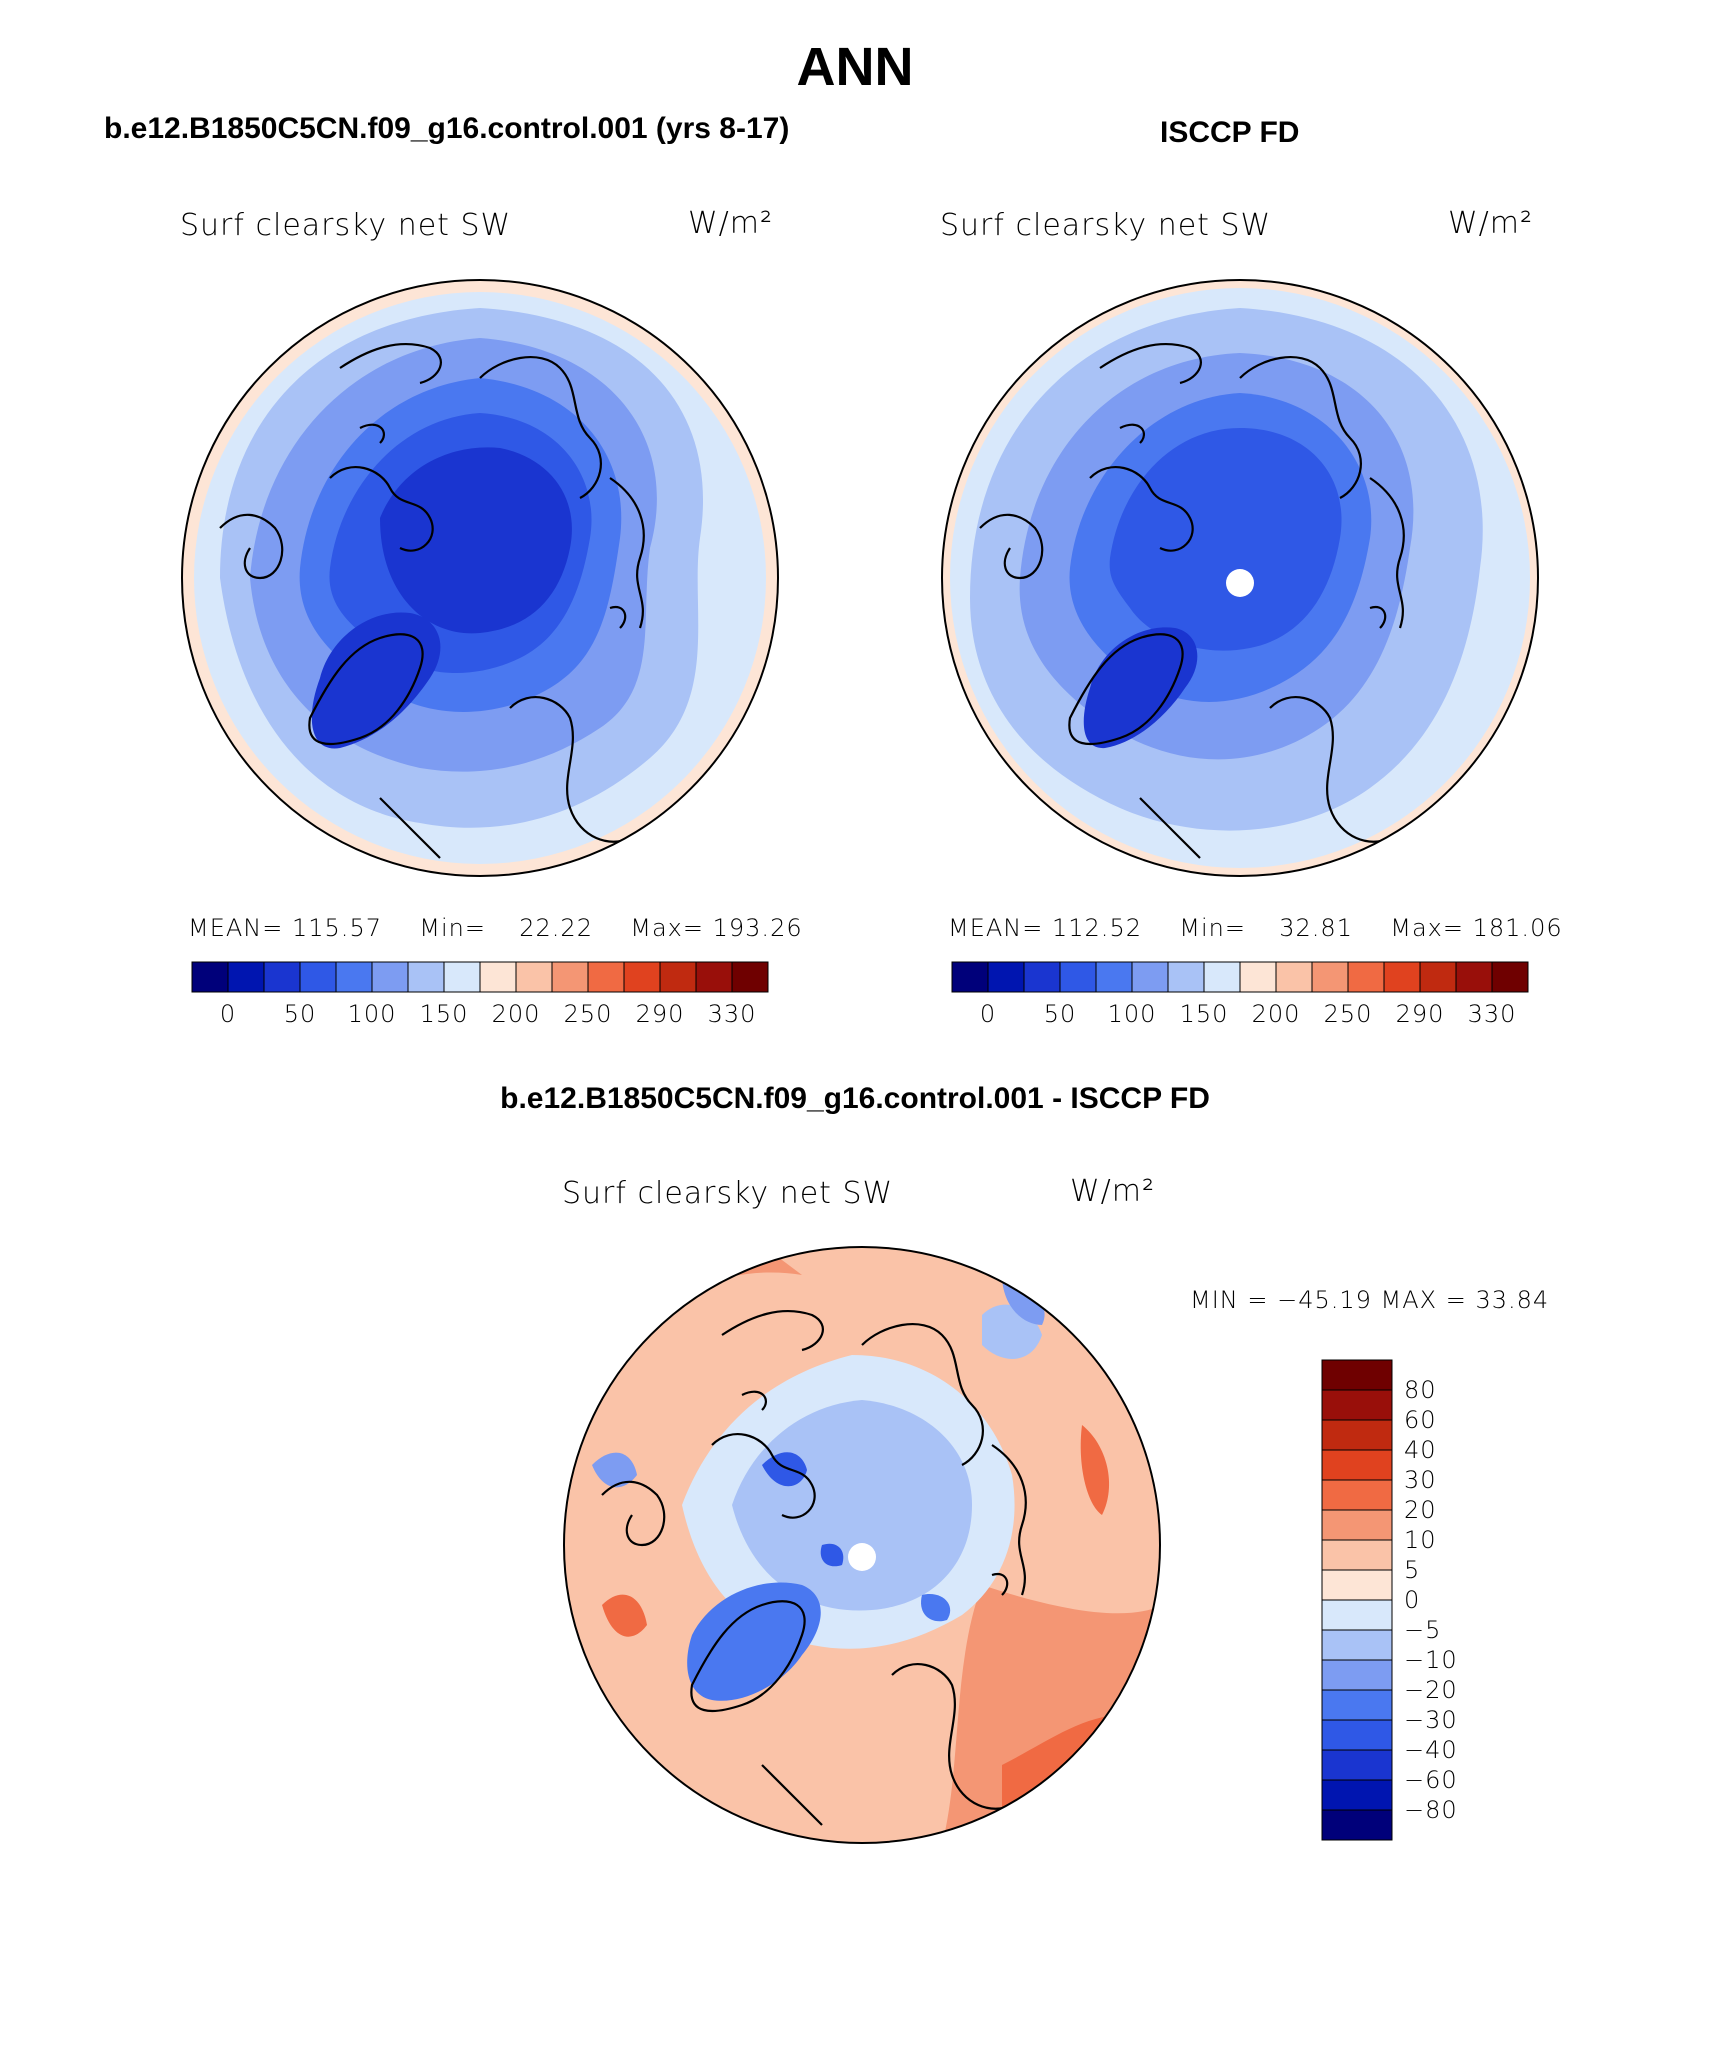 The image size is (1710, 2056). Describe the element at coordinates (1420, 1480) in the screenshot. I see `colorbar-tick-label: 30` at that location.